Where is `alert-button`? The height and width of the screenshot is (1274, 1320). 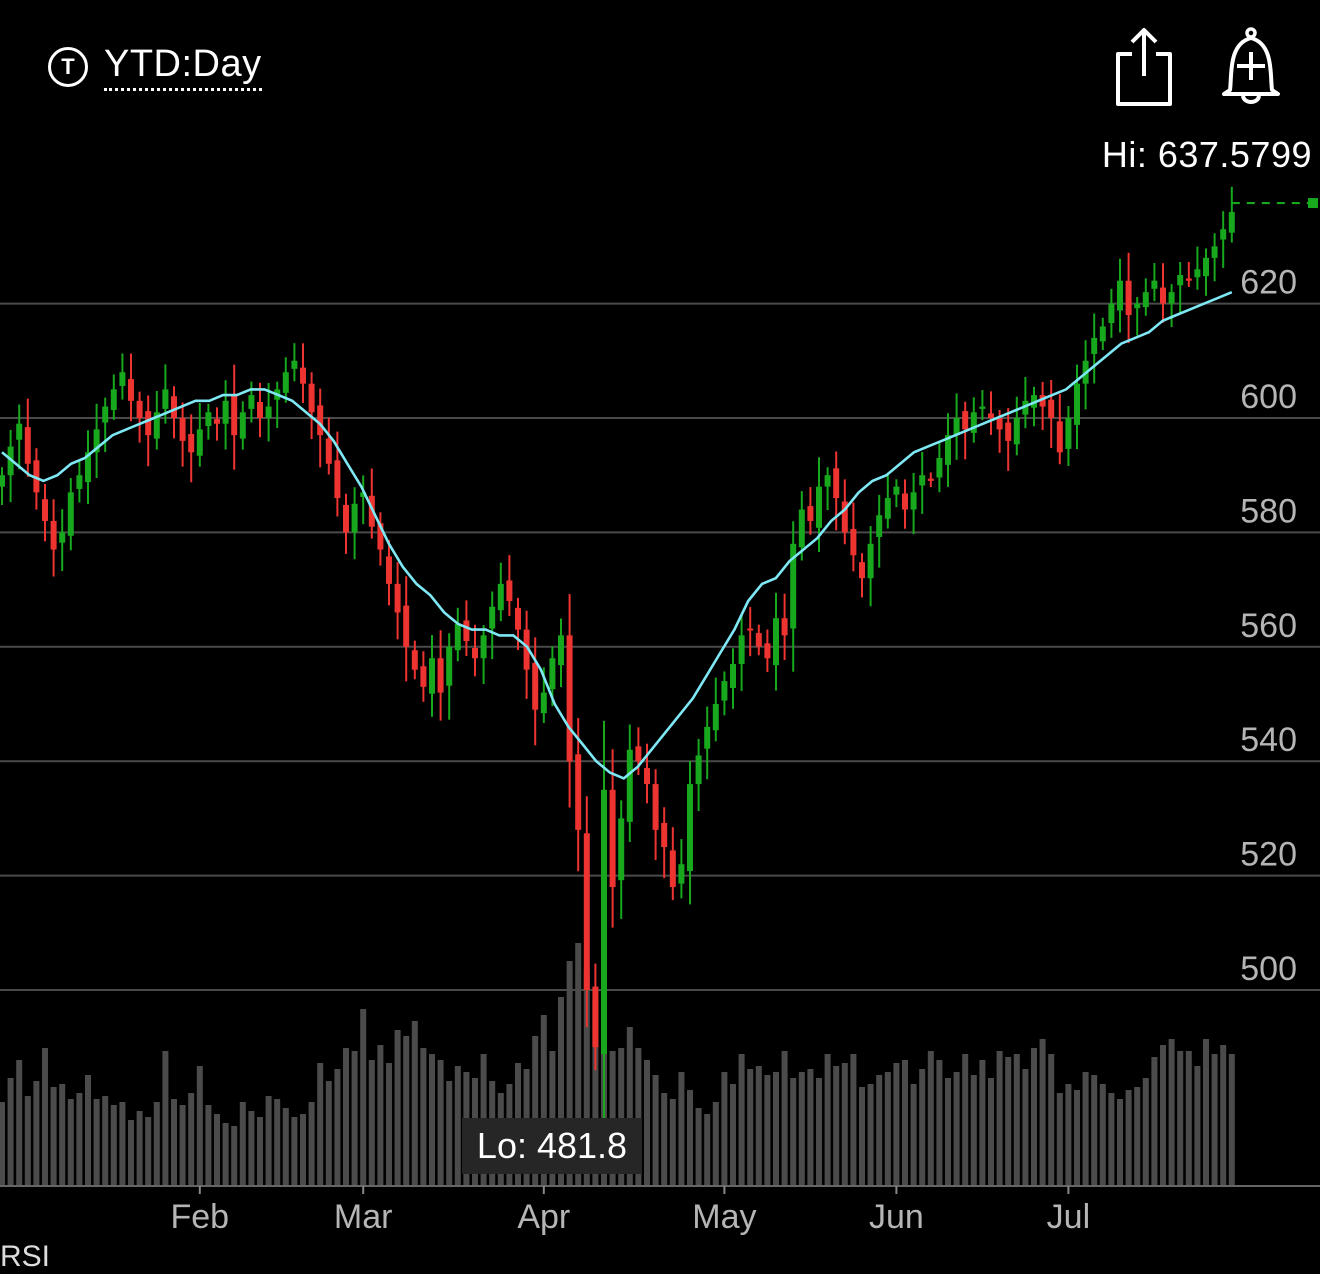 alert-button is located at coordinates (1251, 69).